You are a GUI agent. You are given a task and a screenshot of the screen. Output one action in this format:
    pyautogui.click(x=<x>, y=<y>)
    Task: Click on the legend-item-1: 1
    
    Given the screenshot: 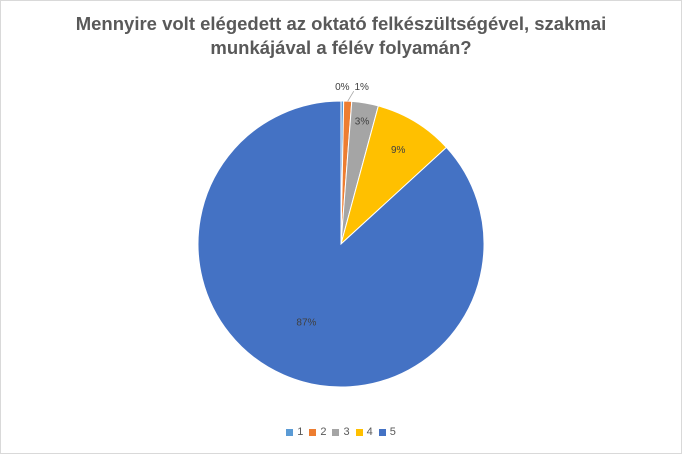 What is the action you would take?
    pyautogui.click(x=294, y=432)
    